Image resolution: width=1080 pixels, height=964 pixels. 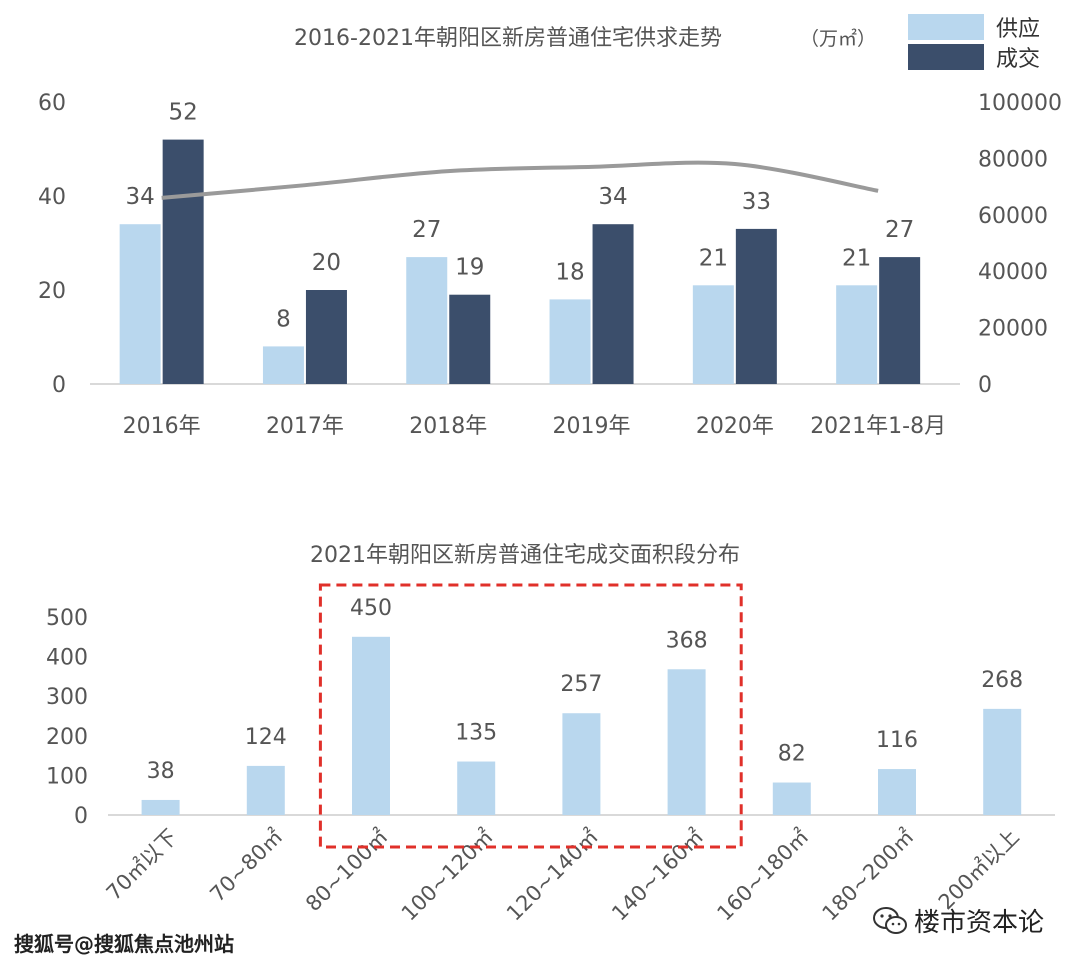 What do you see at coordinates (1013, 159) in the screenshot?
I see `y2-tick-label: 80000` at bounding box center [1013, 159].